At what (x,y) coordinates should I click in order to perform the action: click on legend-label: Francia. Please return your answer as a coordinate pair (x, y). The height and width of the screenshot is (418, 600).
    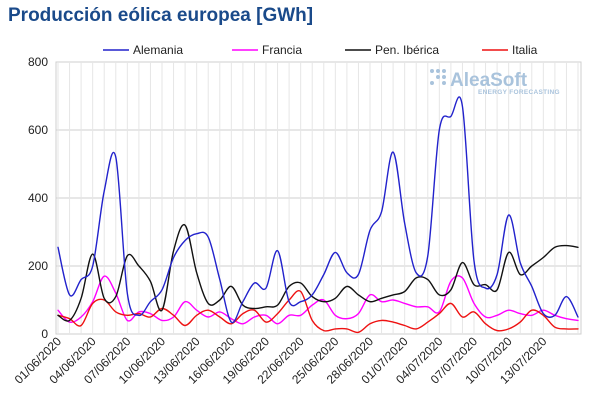
    Looking at the image, I should click on (282, 50).